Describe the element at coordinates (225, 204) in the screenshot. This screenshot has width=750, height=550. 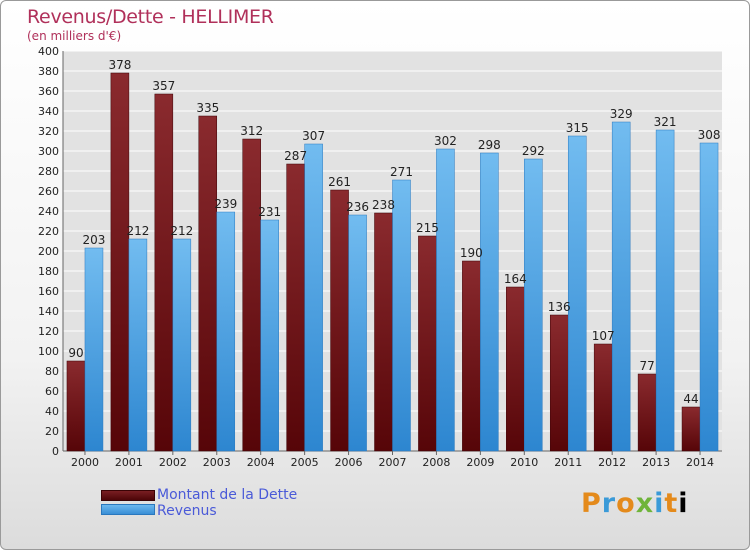
I see `data-label-revenus: 239` at that location.